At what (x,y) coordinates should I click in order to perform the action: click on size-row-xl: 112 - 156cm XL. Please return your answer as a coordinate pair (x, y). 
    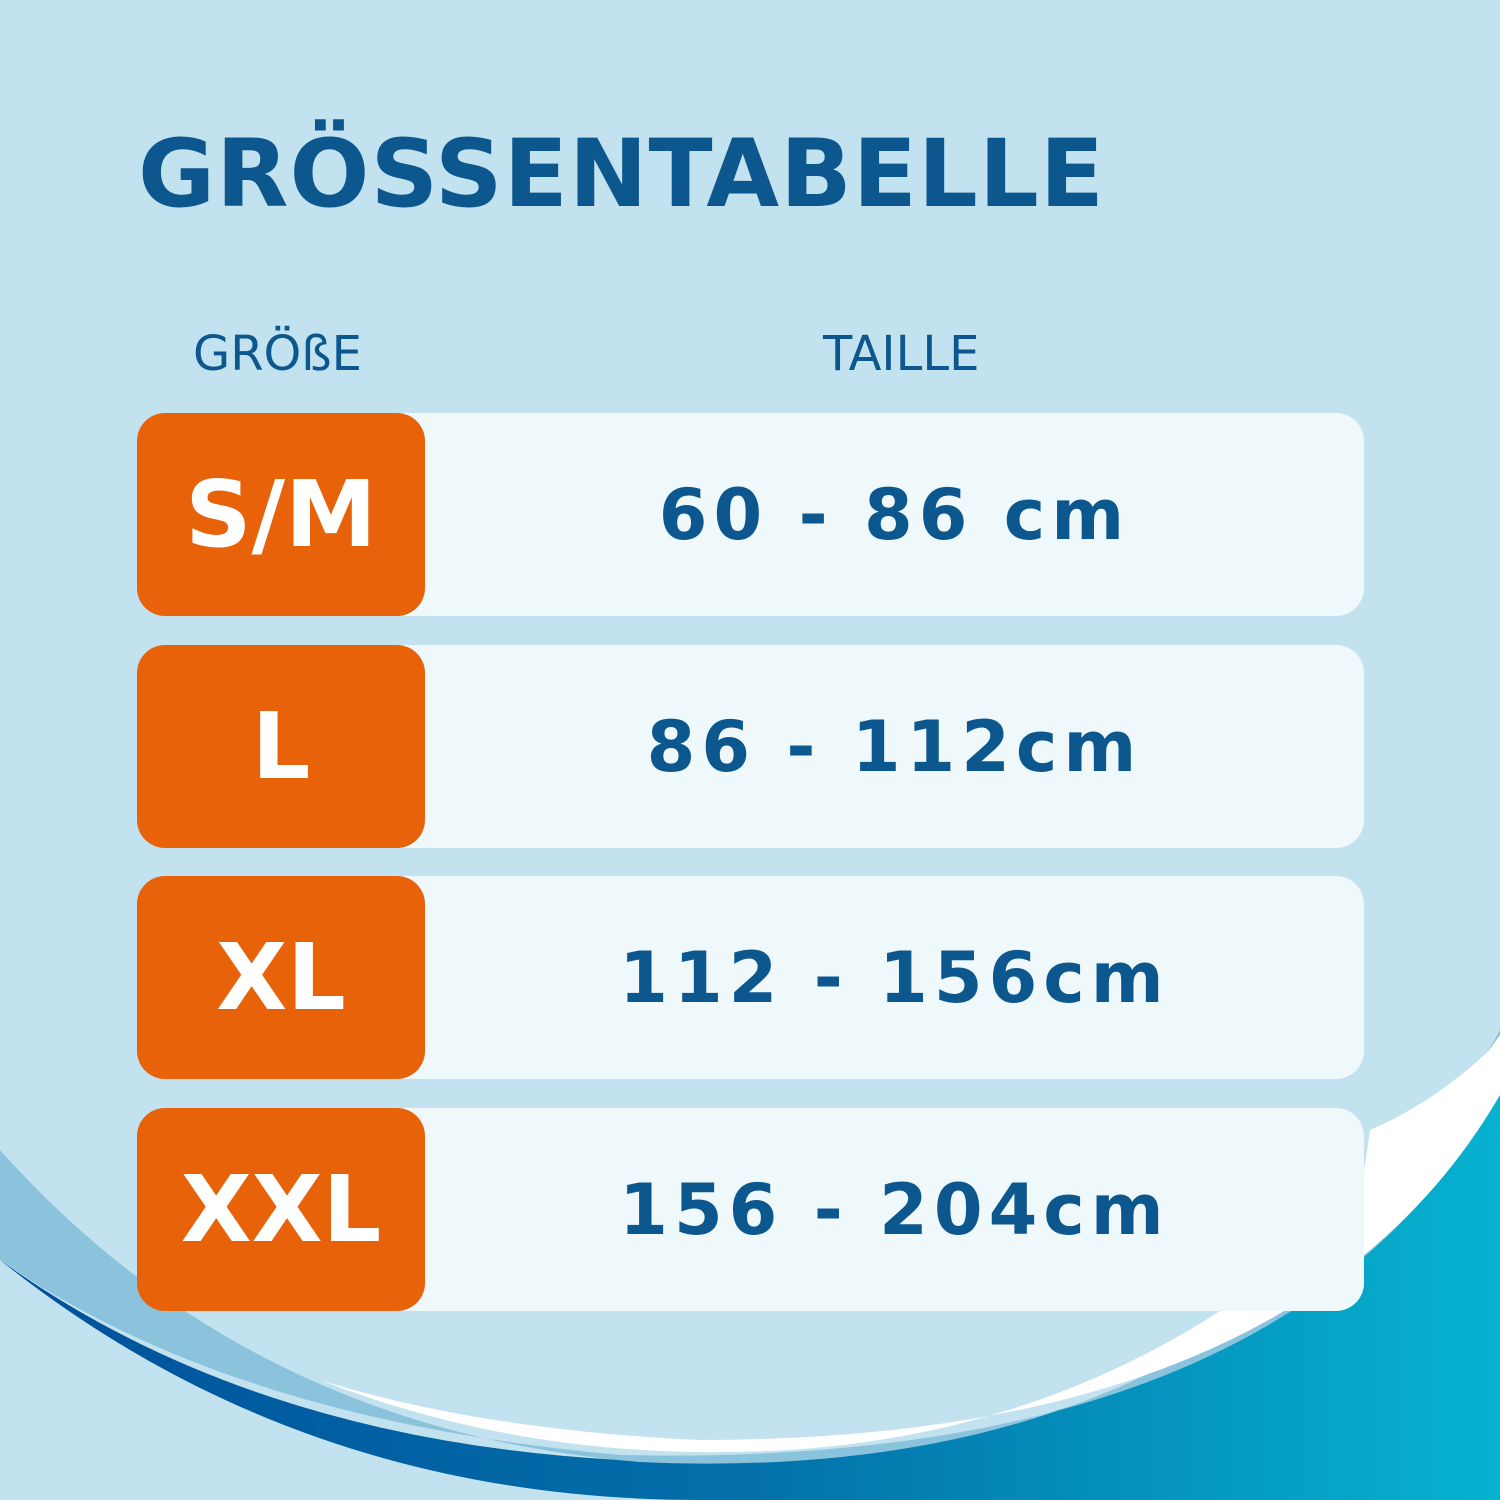
    Looking at the image, I should click on (750, 977).